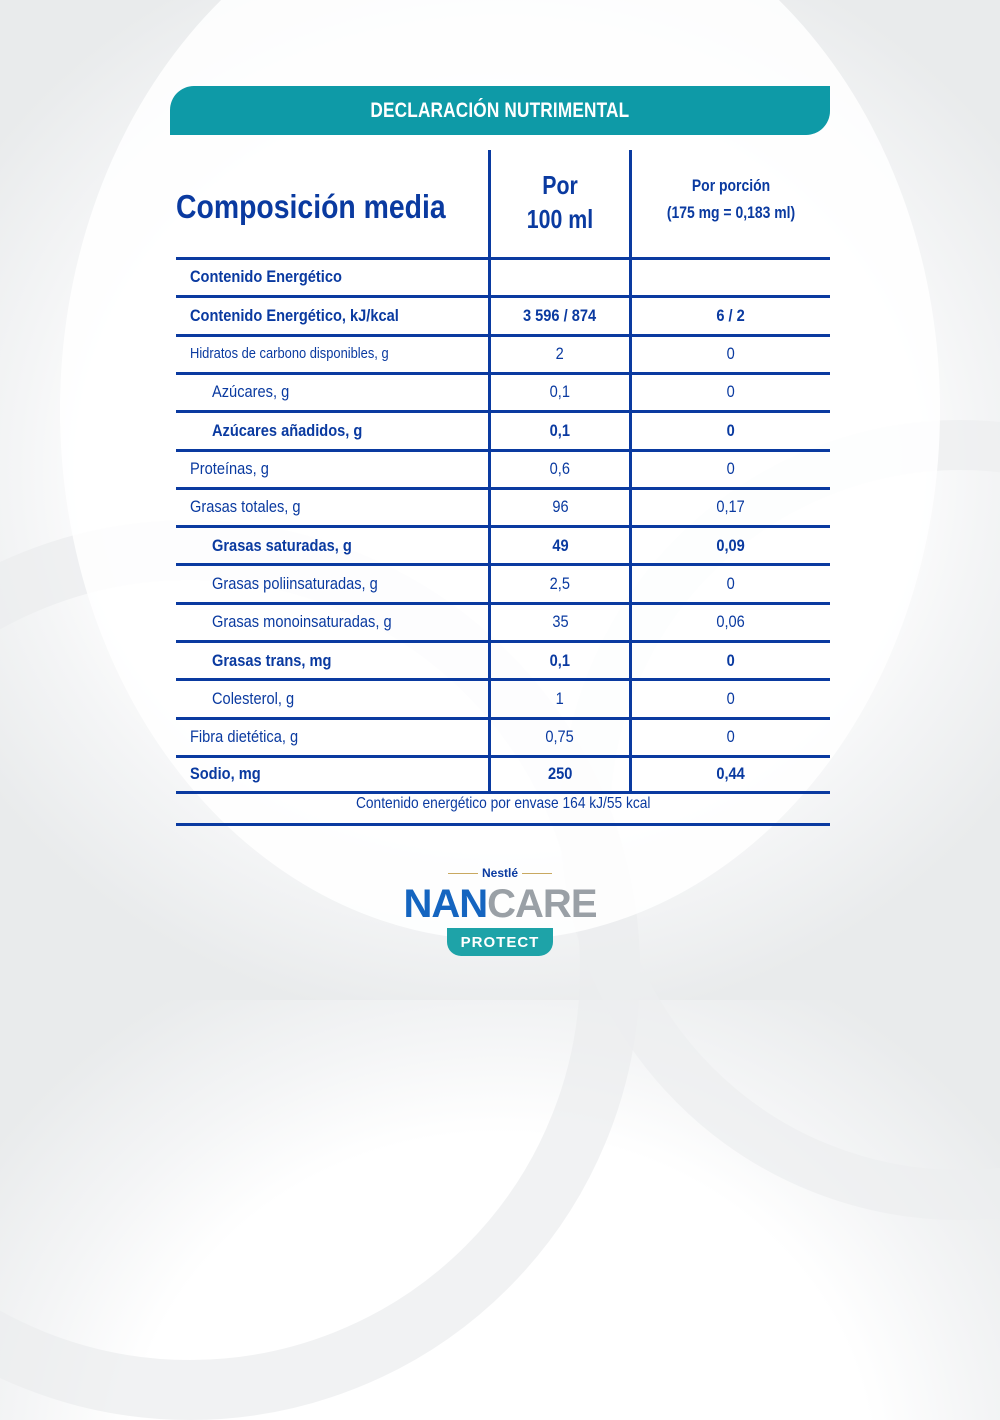 The width and height of the screenshot is (1000, 1420). I want to click on banner-title: DECLARACIÓN NUTRIMENTAL, so click(500, 110).